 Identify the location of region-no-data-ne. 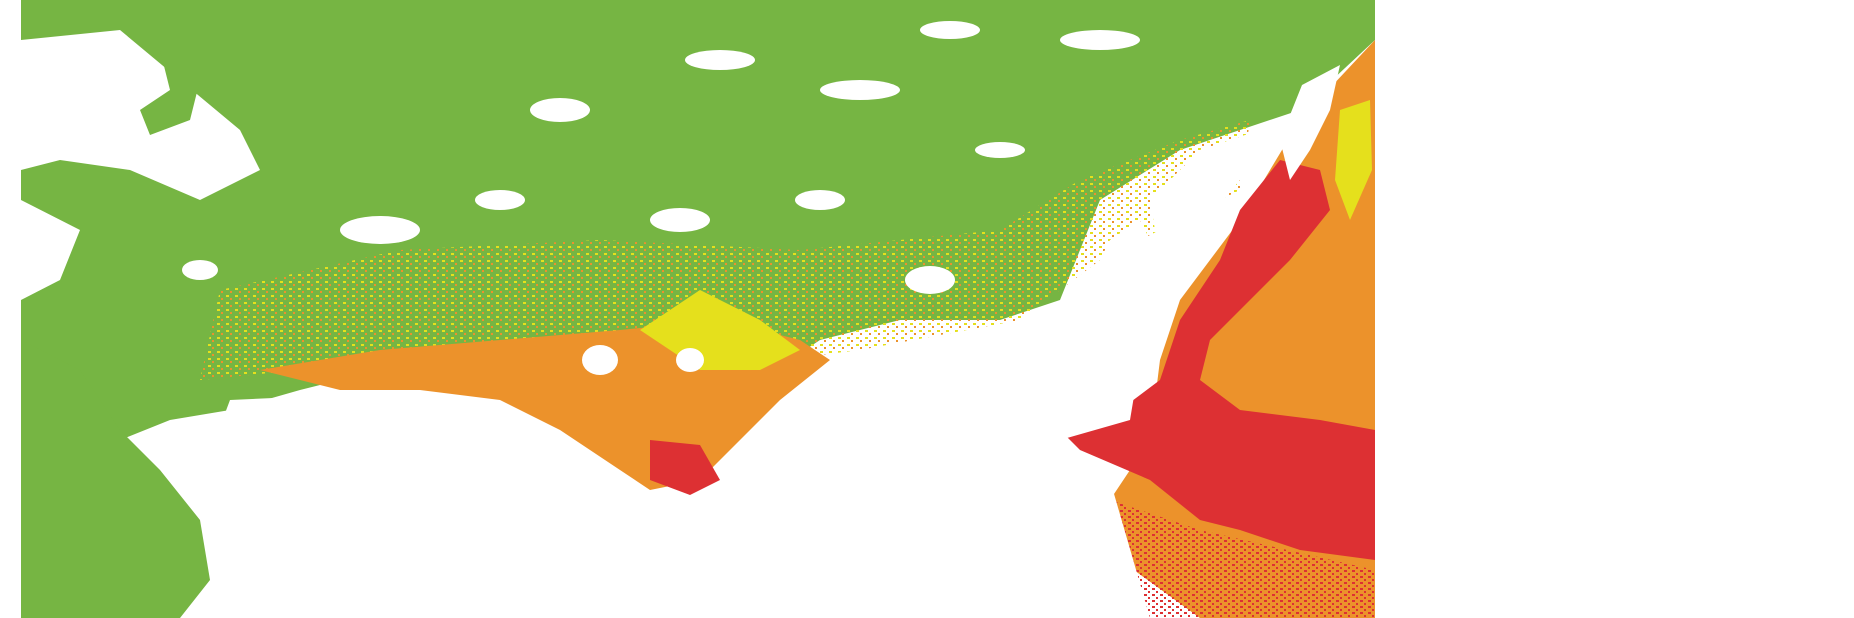
(1310, 122).